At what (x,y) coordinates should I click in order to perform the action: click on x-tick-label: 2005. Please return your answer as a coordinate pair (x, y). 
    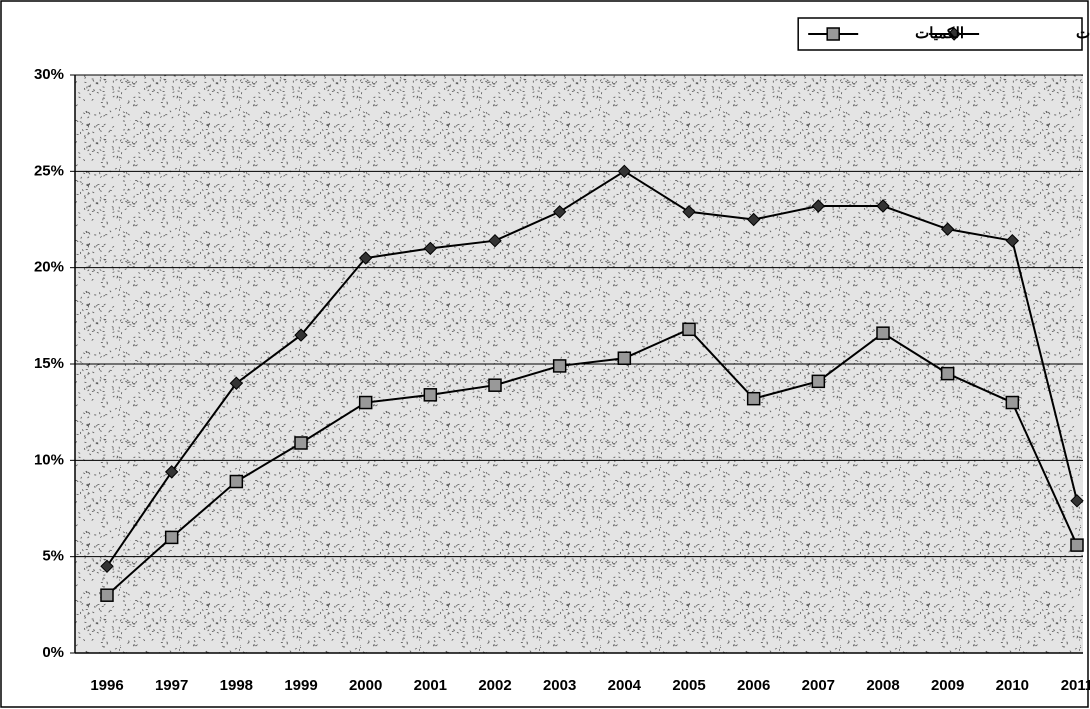
    Looking at the image, I should click on (688, 685).